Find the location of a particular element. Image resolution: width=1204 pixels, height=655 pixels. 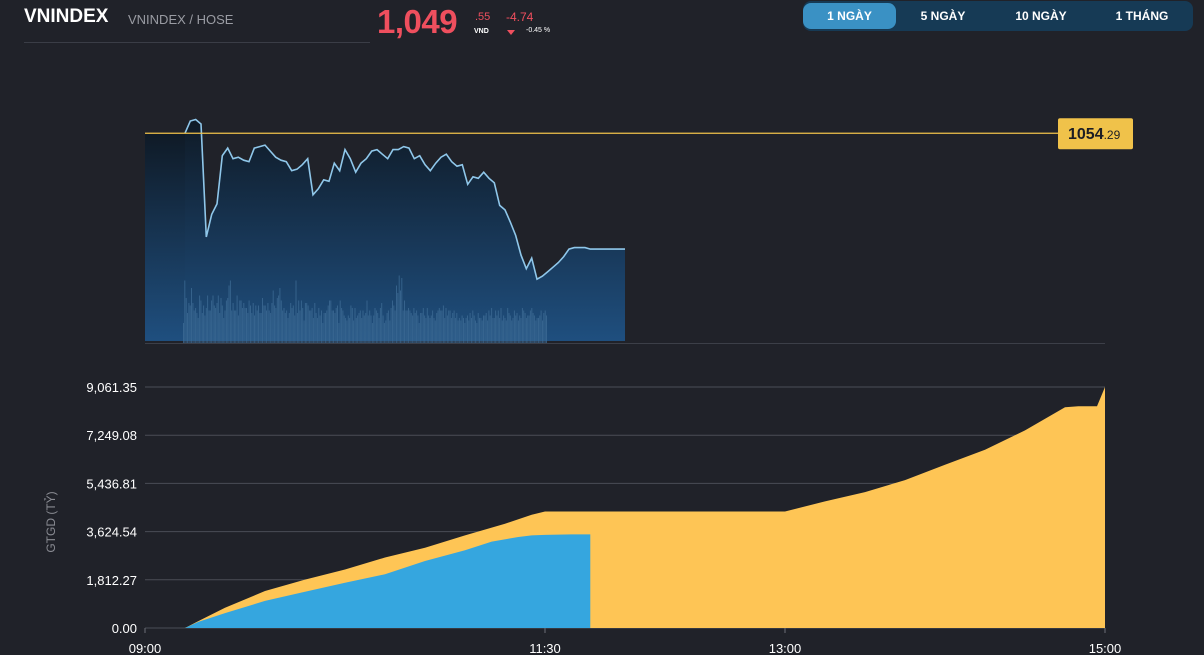

last-price: 1,049 is located at coordinates (417, 21).